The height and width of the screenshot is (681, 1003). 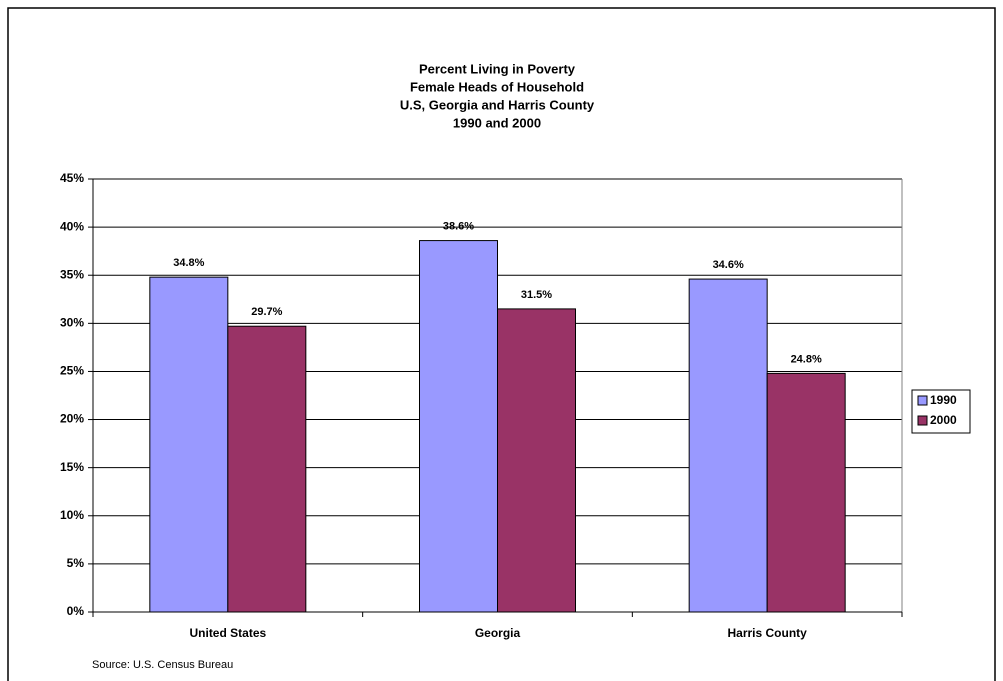 I want to click on chart-title: U.S, Georgia and Harris County, so click(x=497, y=104).